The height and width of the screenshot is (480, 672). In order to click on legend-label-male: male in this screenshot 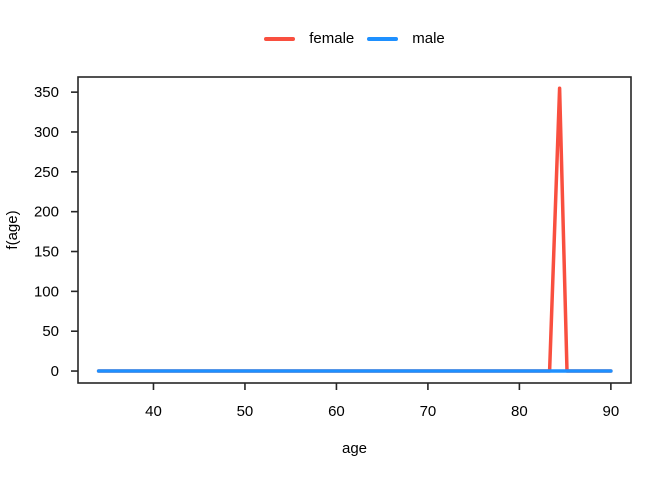, I will do `click(428, 38)`.